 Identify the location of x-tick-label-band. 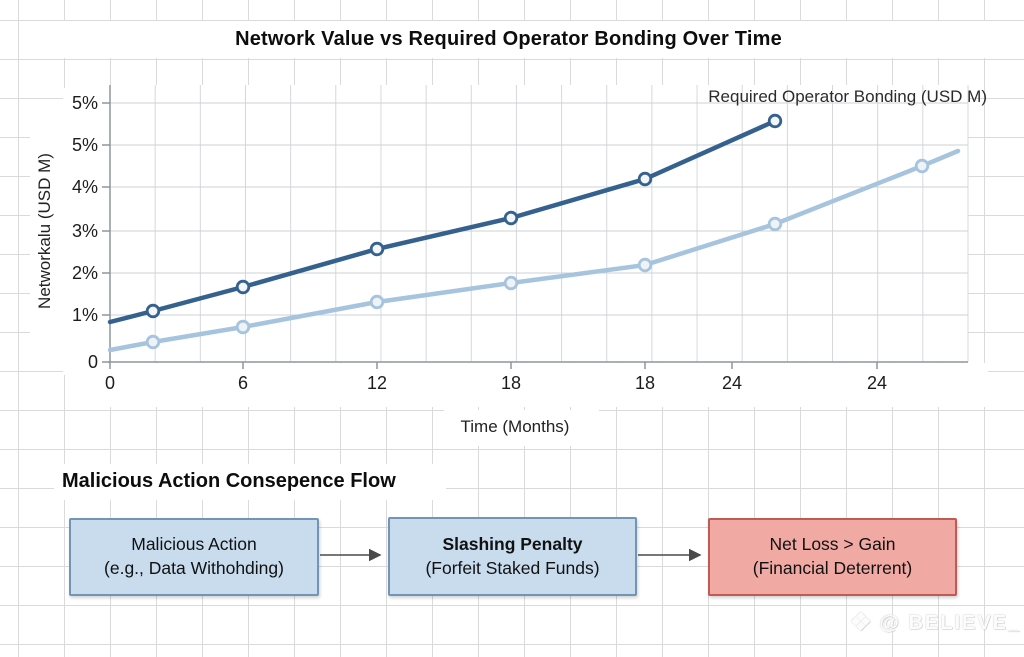
(536, 385).